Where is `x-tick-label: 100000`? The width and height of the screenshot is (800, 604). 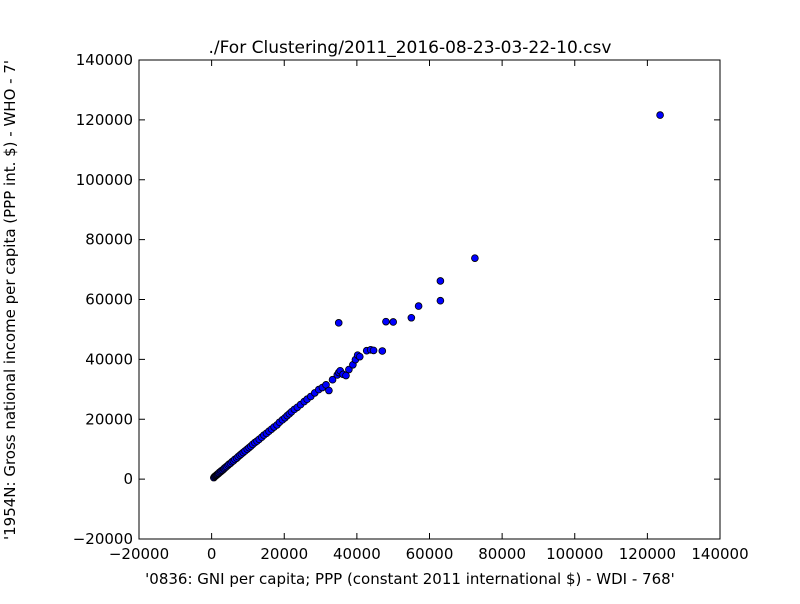 x-tick-label: 100000 is located at coordinates (574, 554).